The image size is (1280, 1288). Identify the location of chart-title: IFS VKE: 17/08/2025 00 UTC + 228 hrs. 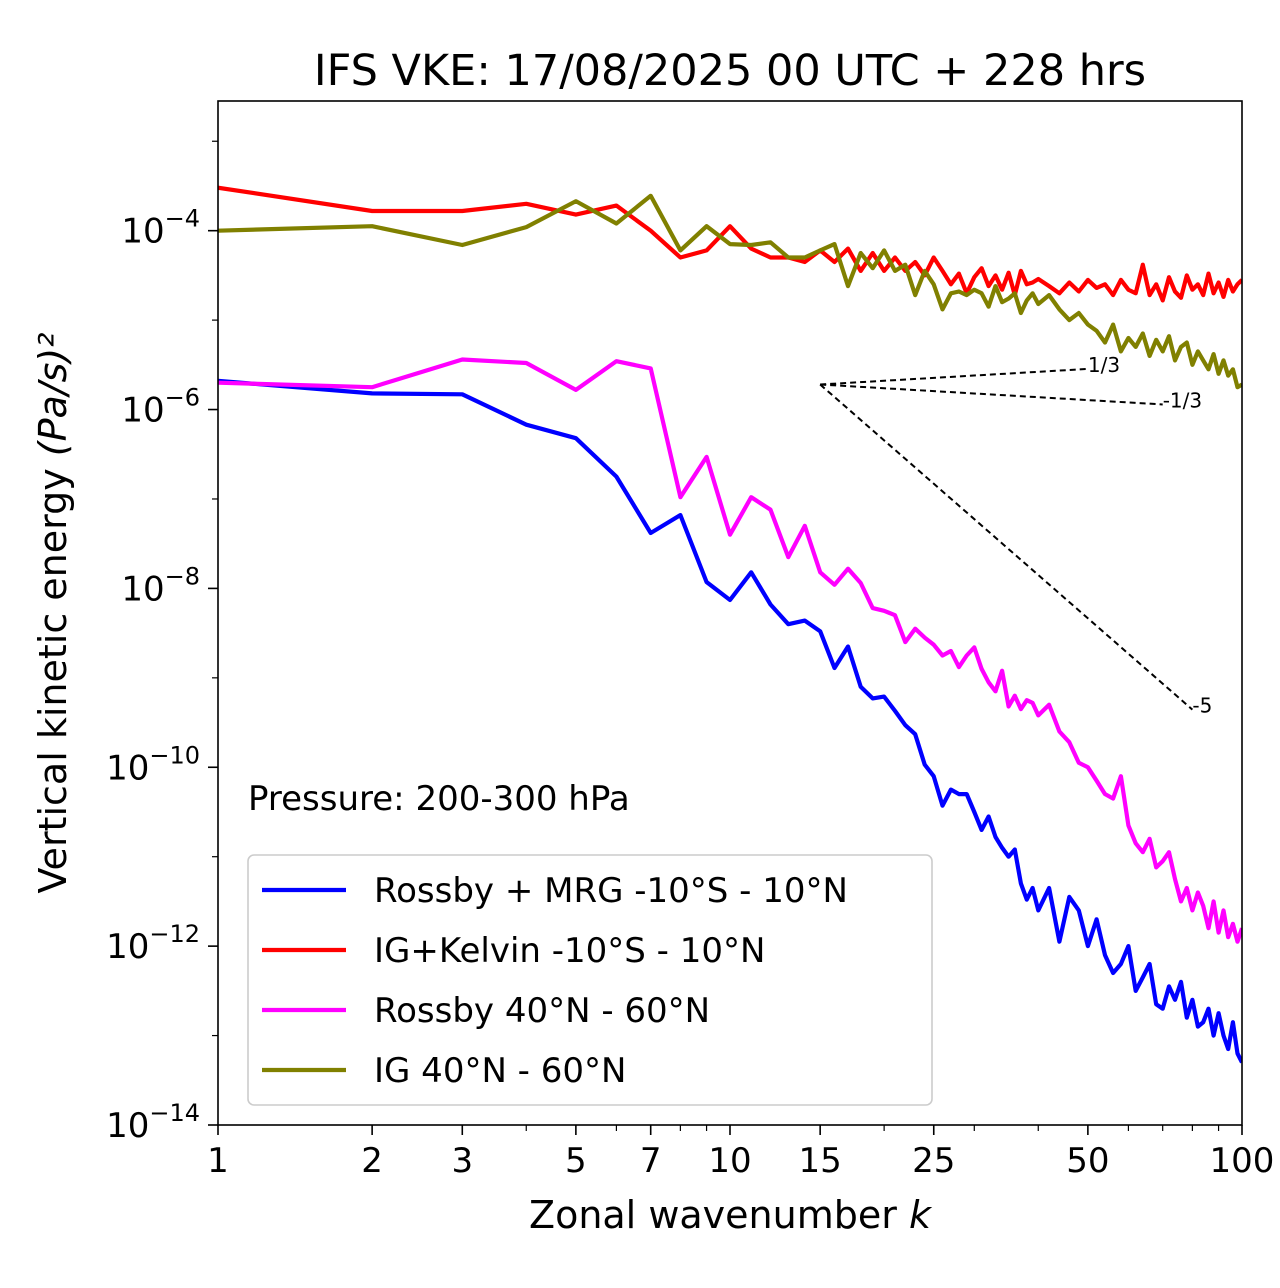
(730, 71).